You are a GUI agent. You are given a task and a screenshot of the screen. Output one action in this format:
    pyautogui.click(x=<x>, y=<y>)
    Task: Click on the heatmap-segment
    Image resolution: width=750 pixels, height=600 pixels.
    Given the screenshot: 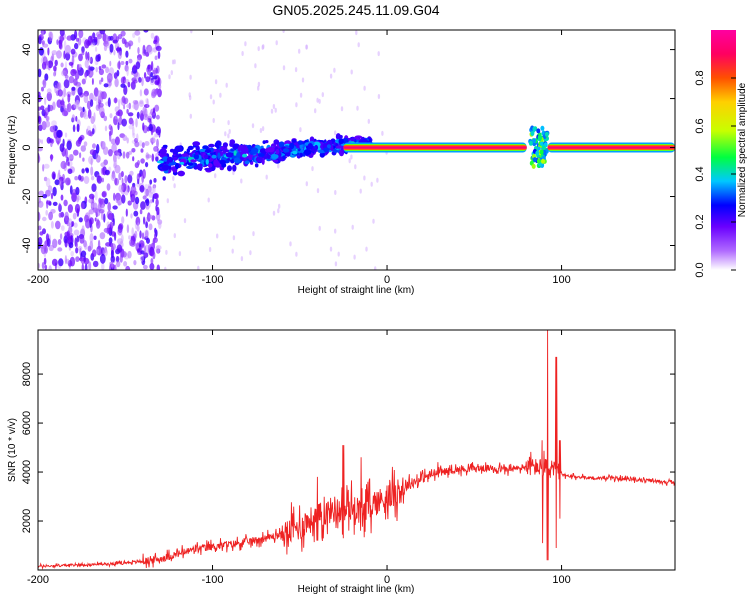 What is the action you would take?
    pyautogui.click(x=539, y=147)
    